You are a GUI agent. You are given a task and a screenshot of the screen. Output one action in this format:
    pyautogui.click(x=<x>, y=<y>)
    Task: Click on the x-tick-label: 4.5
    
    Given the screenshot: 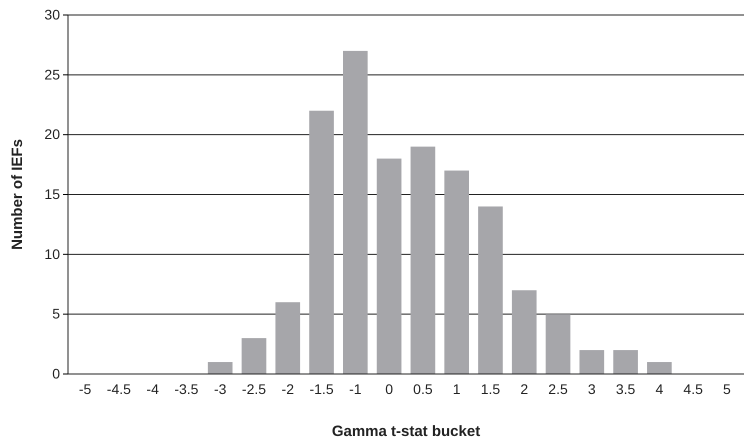 What is the action you would take?
    pyautogui.click(x=693, y=388)
    